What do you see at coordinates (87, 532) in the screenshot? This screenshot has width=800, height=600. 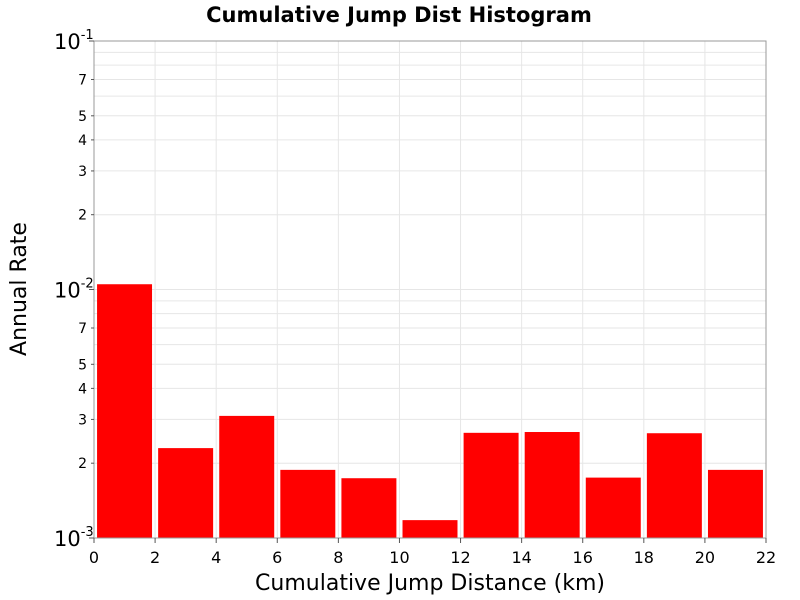 I see `y-tick-exponent: -3` at bounding box center [87, 532].